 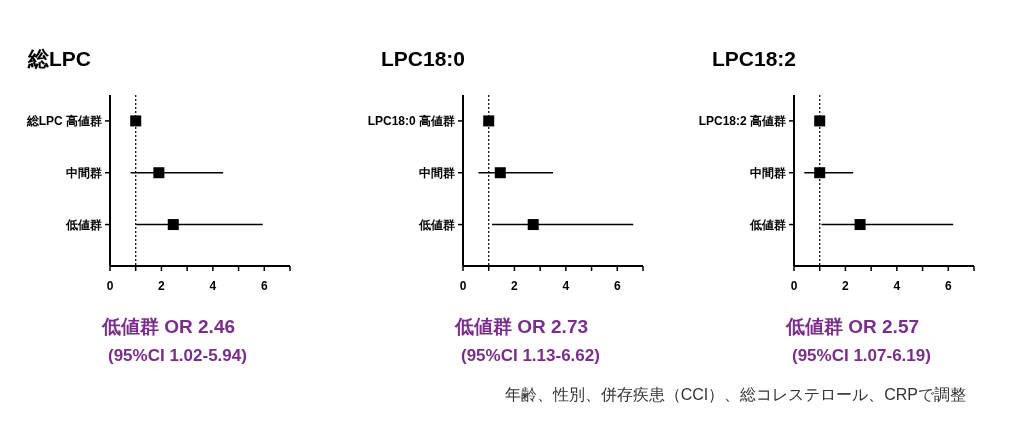 What do you see at coordinates (742, 120) in the screenshot?
I see `y-tick-label: LPC18:2 高値群` at bounding box center [742, 120].